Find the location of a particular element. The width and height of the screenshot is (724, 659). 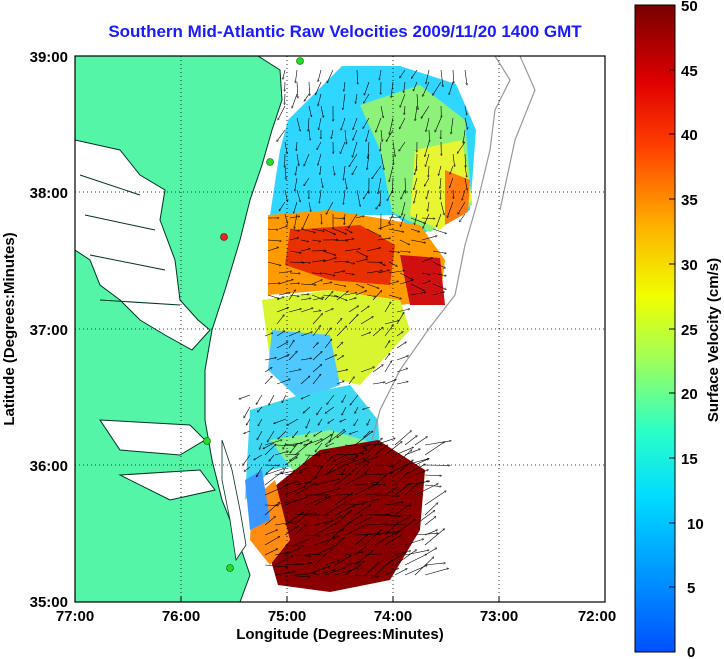

colorbar-tick-label: 25 is located at coordinates (689, 330).